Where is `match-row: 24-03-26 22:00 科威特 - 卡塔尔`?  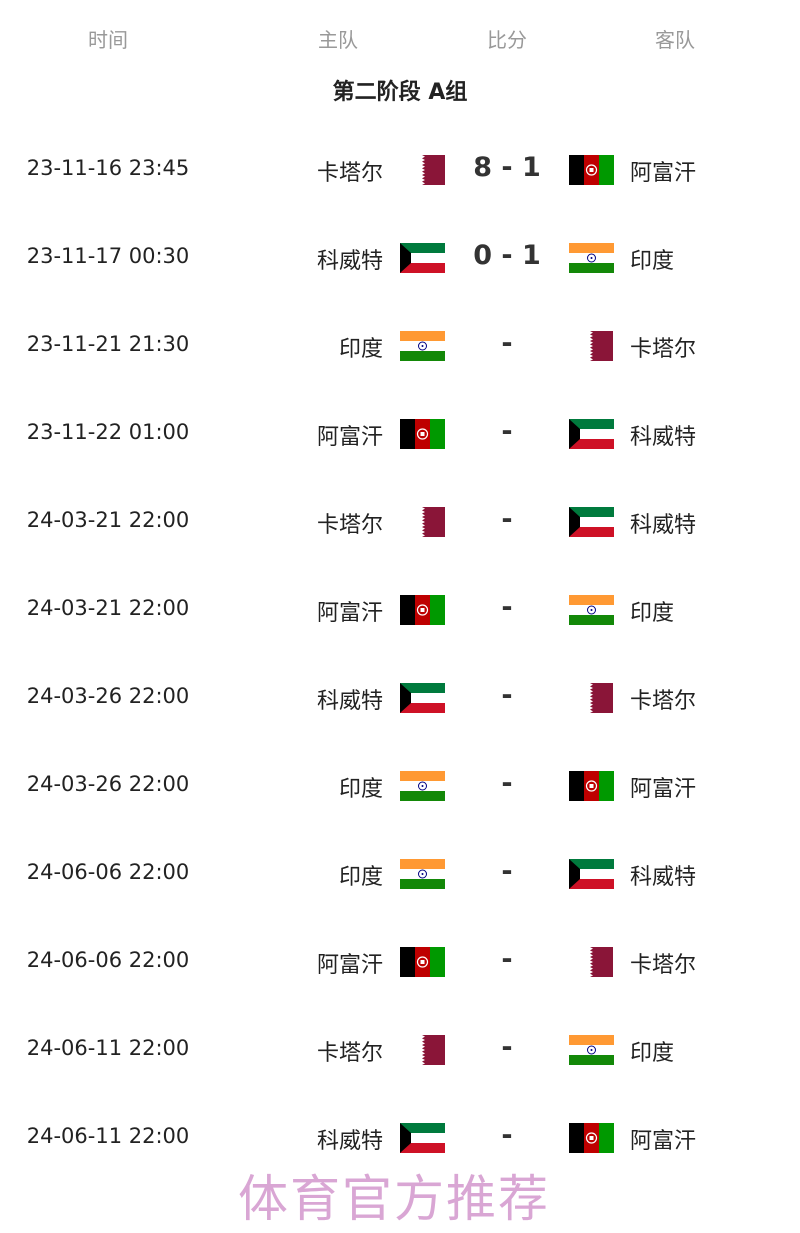 match-row: 24-03-26 22:00 科威特 - 卡塔尔 is located at coordinates (400, 698).